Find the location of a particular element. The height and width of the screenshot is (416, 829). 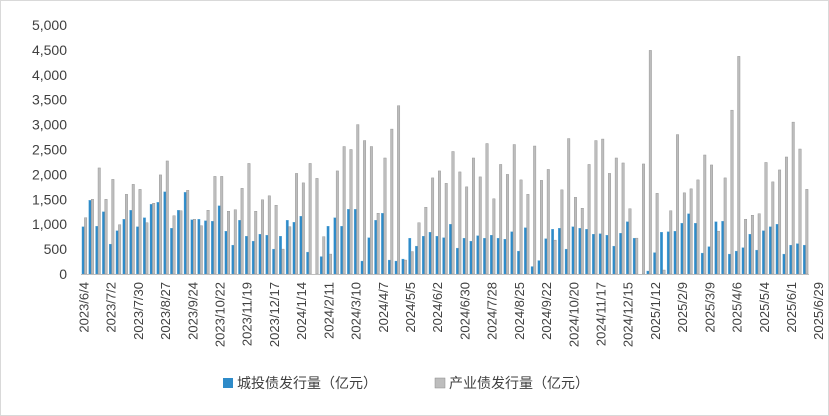

y-tick-label: 5,000 is located at coordinates (49, 25).